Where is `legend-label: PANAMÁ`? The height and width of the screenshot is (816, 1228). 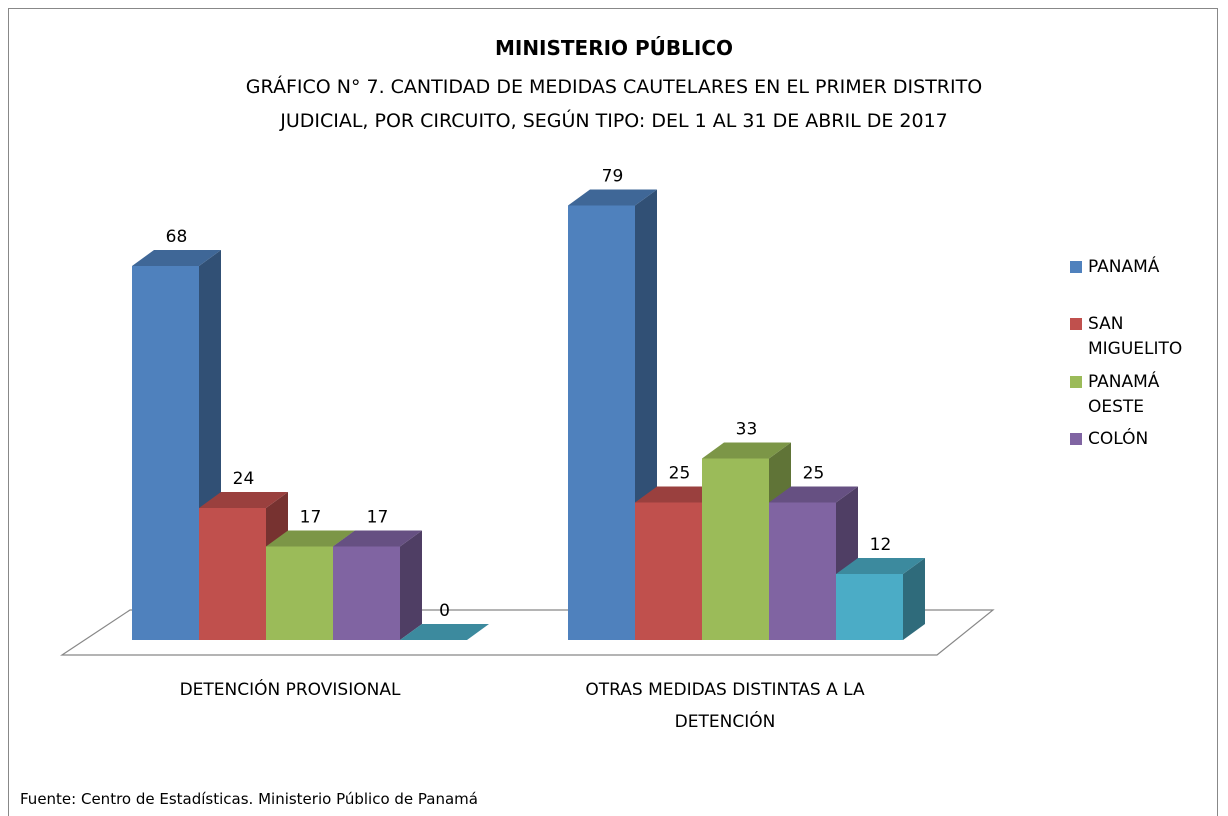 legend-label: PANAMÁ is located at coordinates (1124, 267).